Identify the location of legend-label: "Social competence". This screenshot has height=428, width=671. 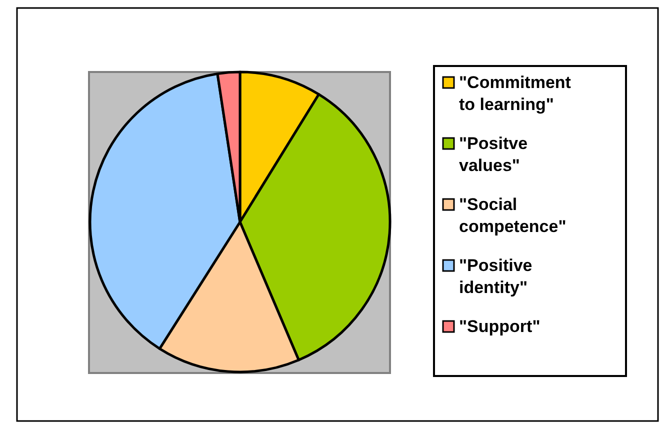
(512, 215).